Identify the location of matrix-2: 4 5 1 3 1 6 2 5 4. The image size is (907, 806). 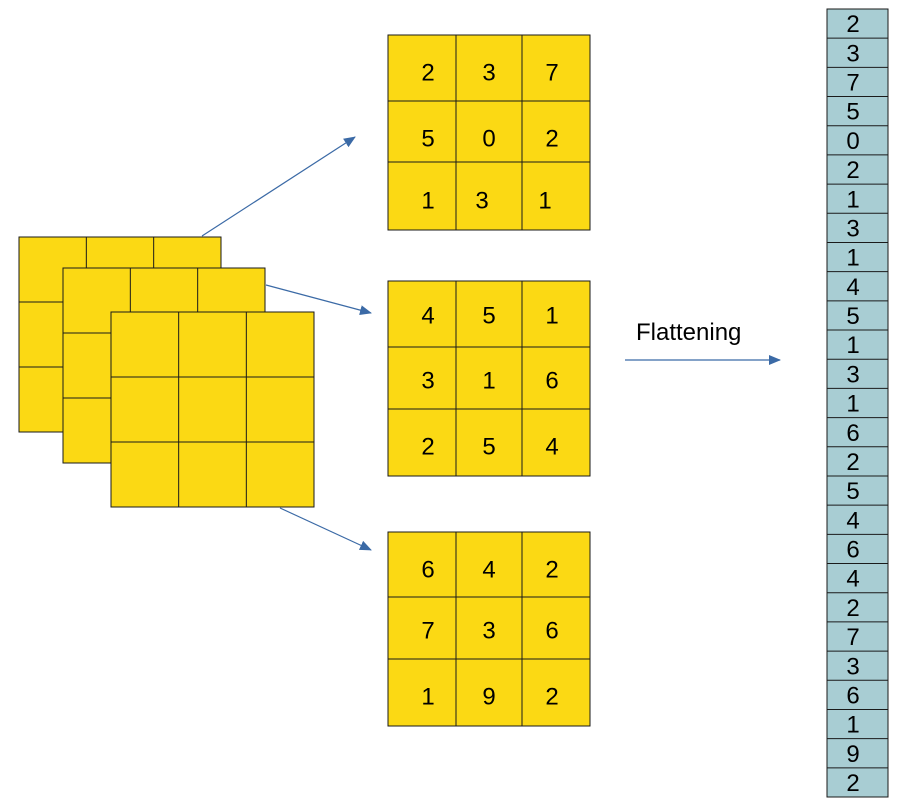
(489, 378).